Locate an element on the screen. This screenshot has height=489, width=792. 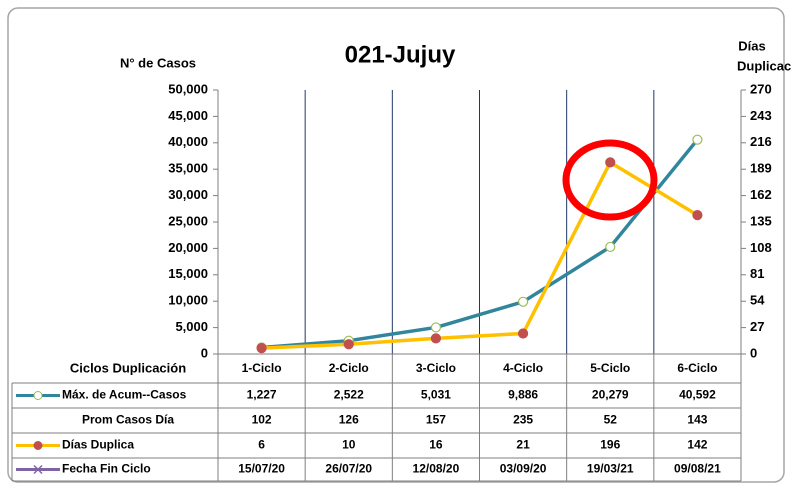
table-cell: 19/03/21 is located at coordinates (610, 469).